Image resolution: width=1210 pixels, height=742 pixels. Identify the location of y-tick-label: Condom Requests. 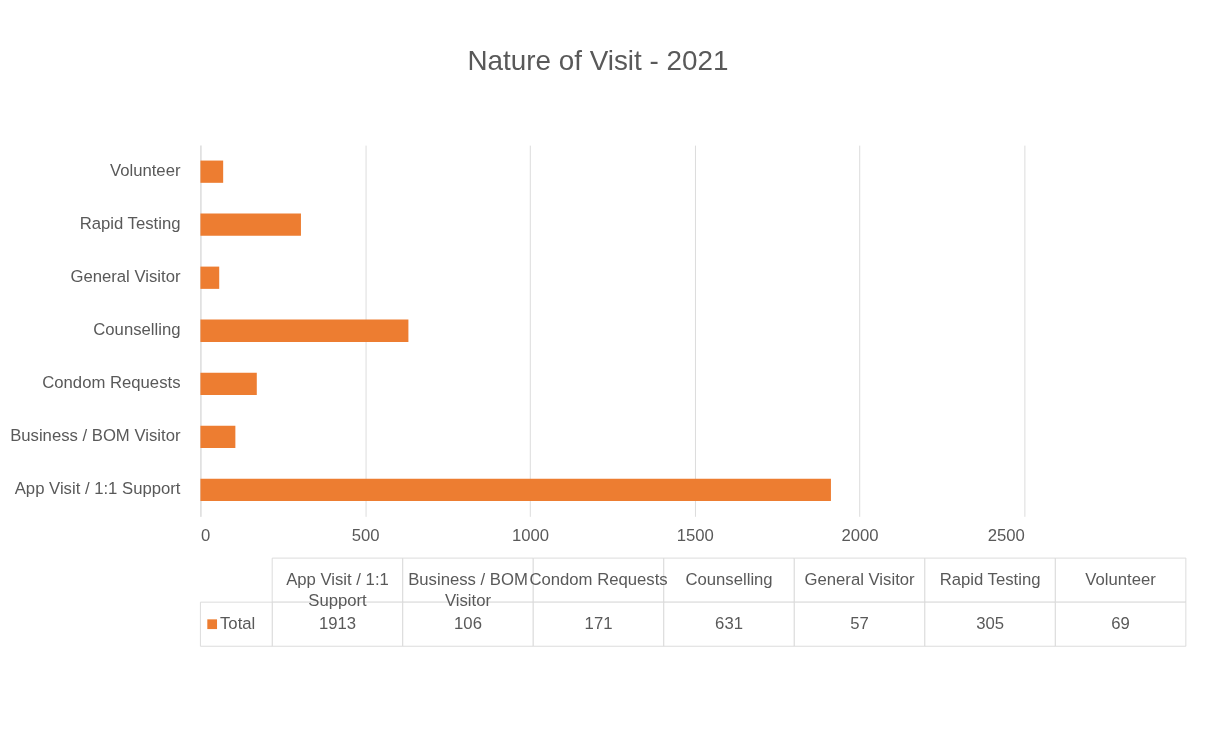
(111, 383).